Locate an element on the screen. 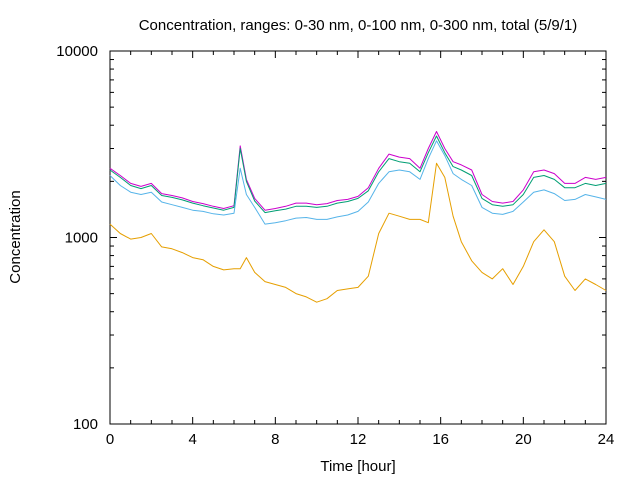  x-tick-label: 20 is located at coordinates (523, 439).